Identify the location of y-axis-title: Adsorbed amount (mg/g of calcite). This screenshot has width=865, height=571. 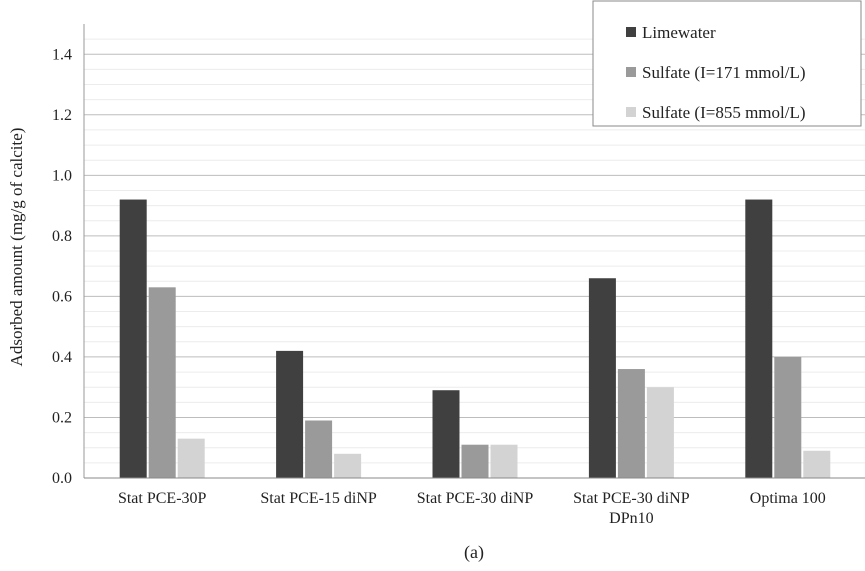
(16, 247).